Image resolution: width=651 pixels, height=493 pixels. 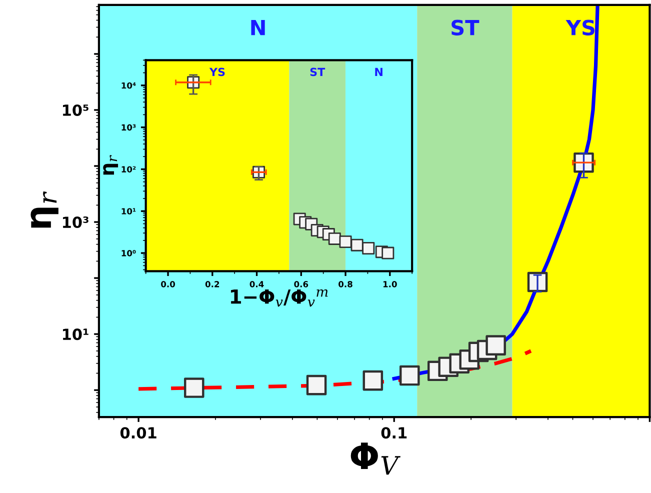 I want to click on x-tick-label: 0.6, so click(x=301, y=284).